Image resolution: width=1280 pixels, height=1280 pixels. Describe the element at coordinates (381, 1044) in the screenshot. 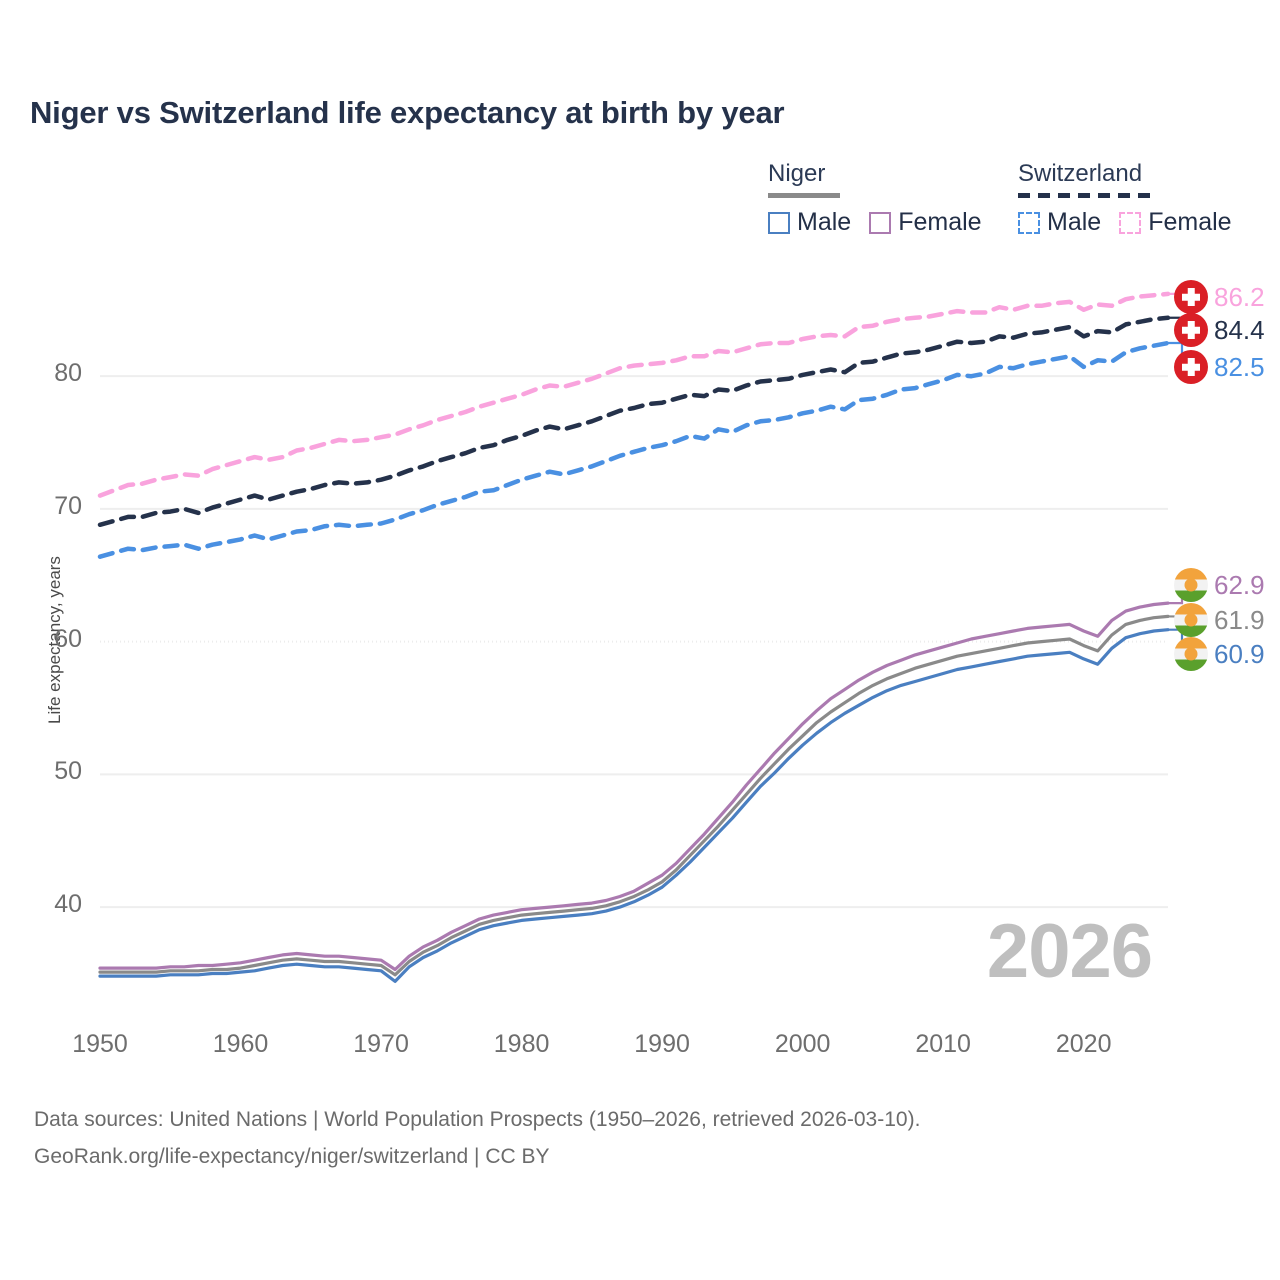

I see `x-tick-label: 1970` at that location.